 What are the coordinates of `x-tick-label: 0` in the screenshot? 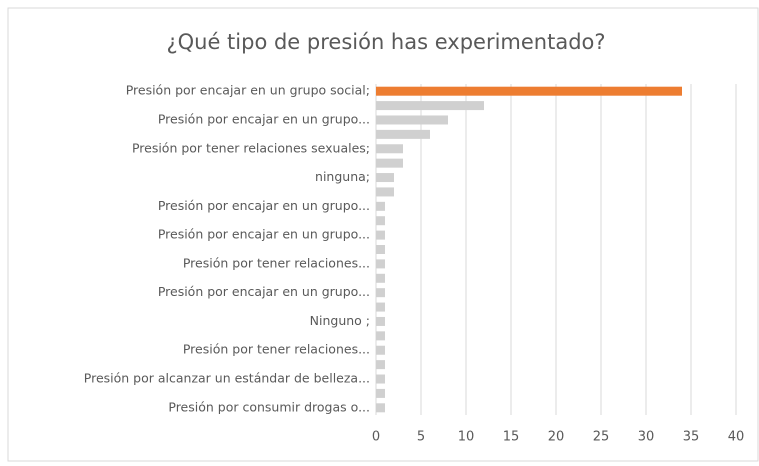 It's located at (376, 437).